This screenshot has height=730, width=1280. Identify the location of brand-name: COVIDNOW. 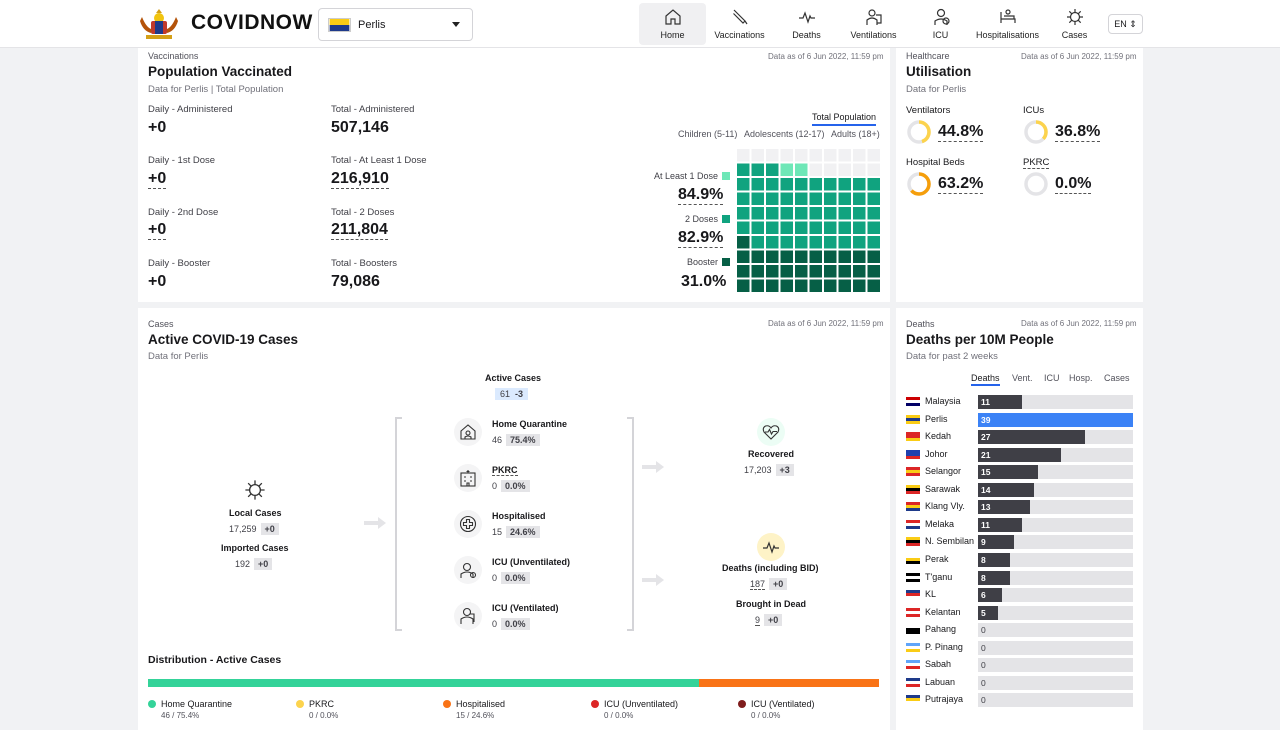
(252, 22).